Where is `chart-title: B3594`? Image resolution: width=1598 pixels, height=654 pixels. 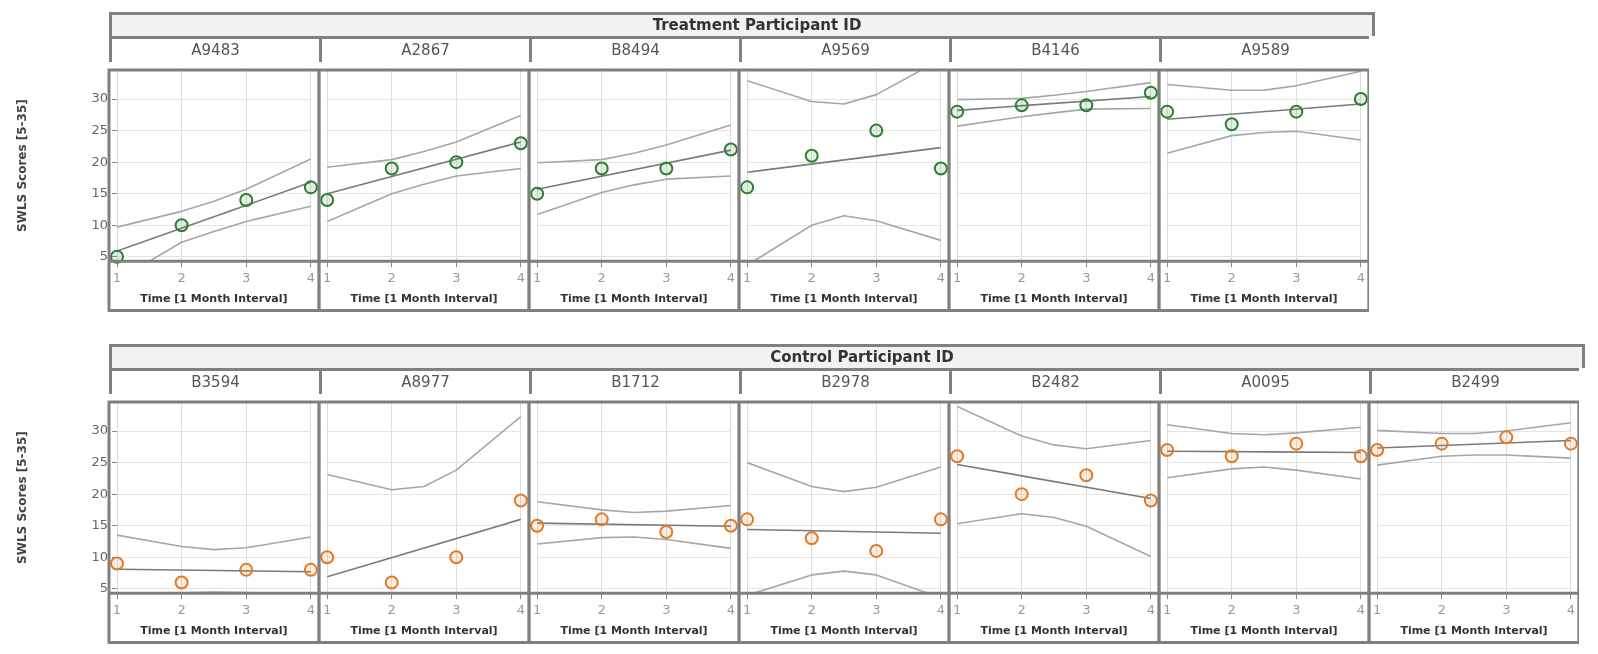
chart-title: B3594 is located at coordinates (214, 381).